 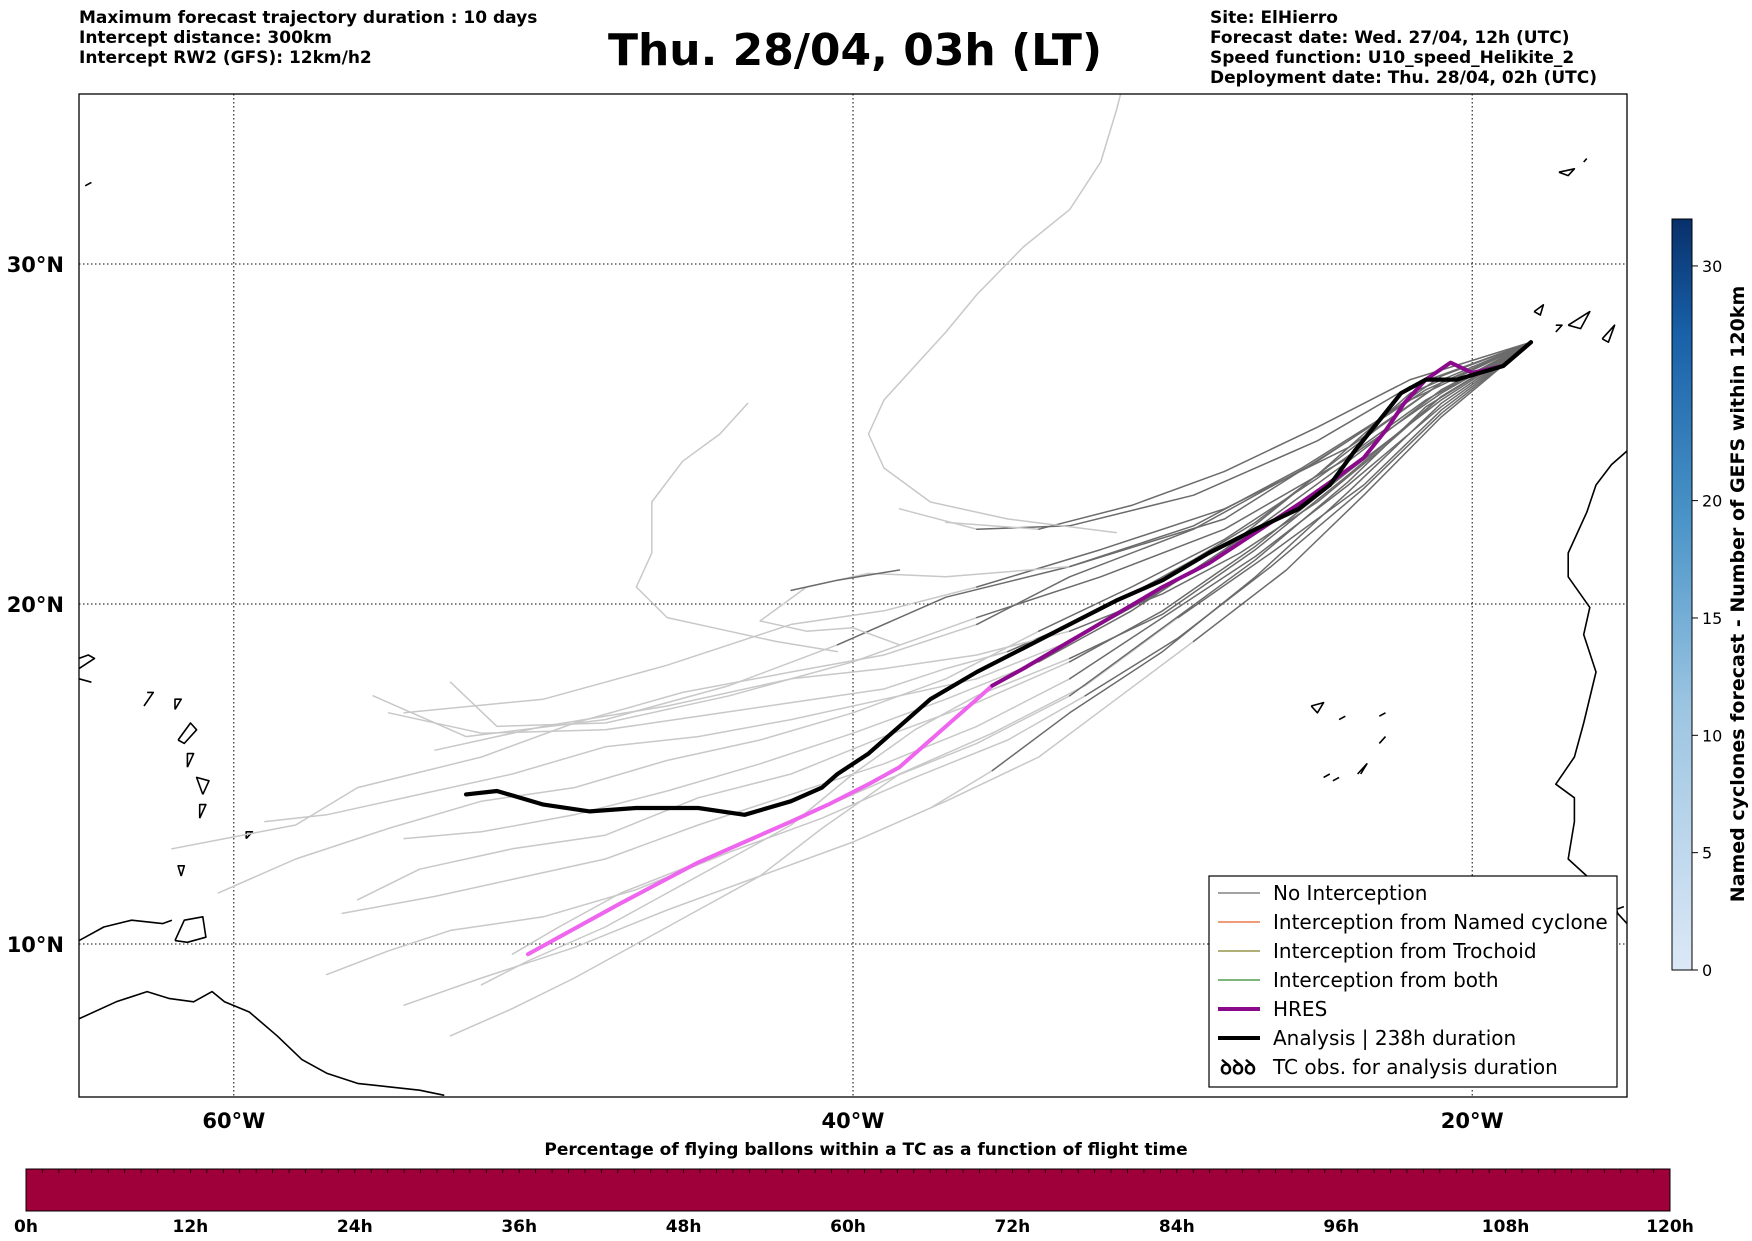 I want to click on legend-item-label: Interception from Trochoid, so click(x=1405, y=951).